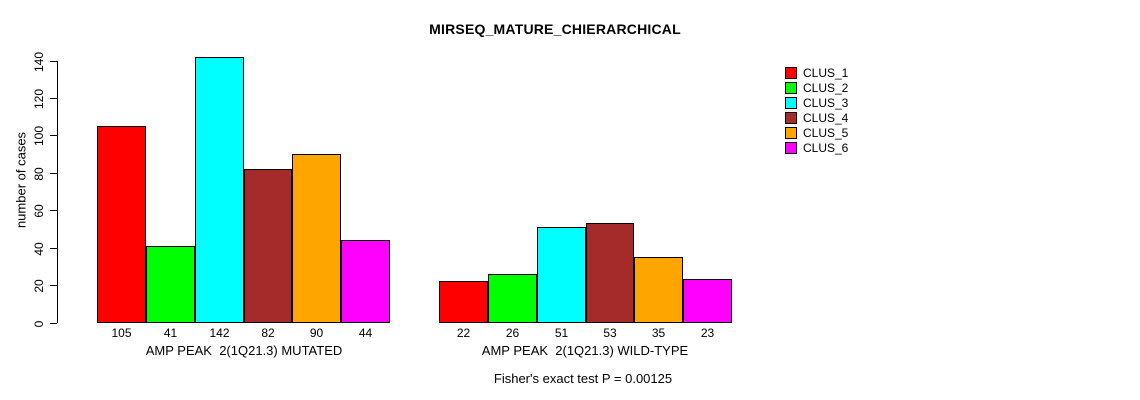 The height and width of the screenshot is (400, 1140). What do you see at coordinates (316, 333) in the screenshot?
I see `bar-value-label: 90` at bounding box center [316, 333].